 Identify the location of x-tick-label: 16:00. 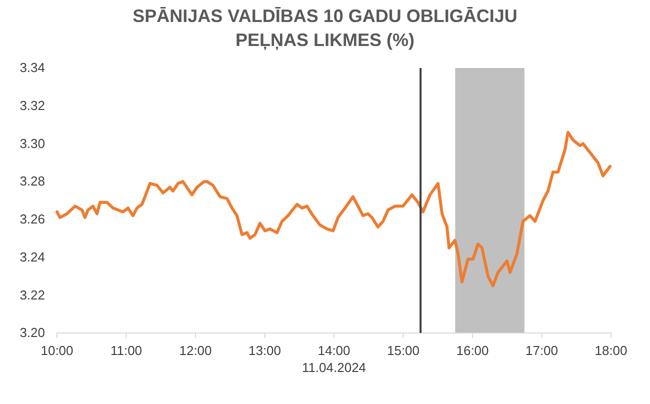
(472, 350).